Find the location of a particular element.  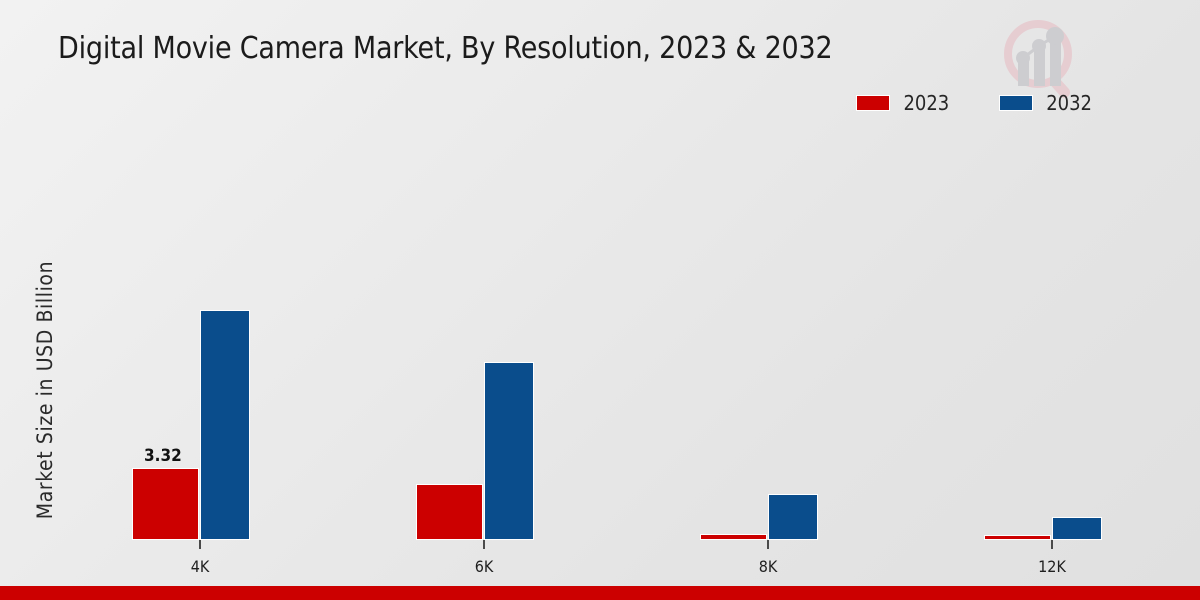

bar-2023-12k is located at coordinates (1017, 537).